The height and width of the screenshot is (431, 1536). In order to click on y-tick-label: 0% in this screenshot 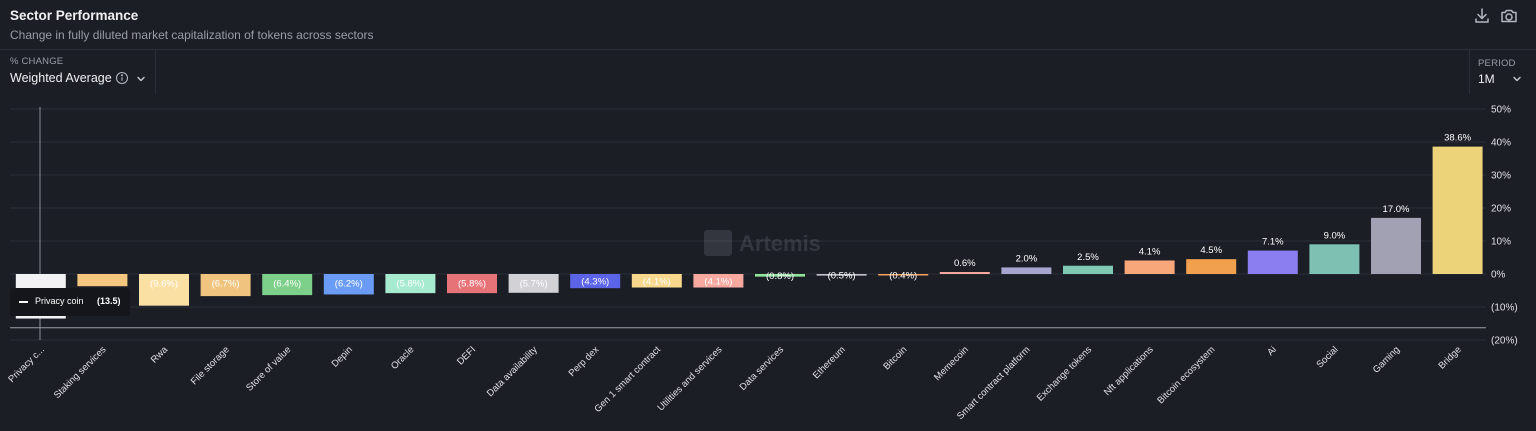, I will do `click(1498, 275)`.